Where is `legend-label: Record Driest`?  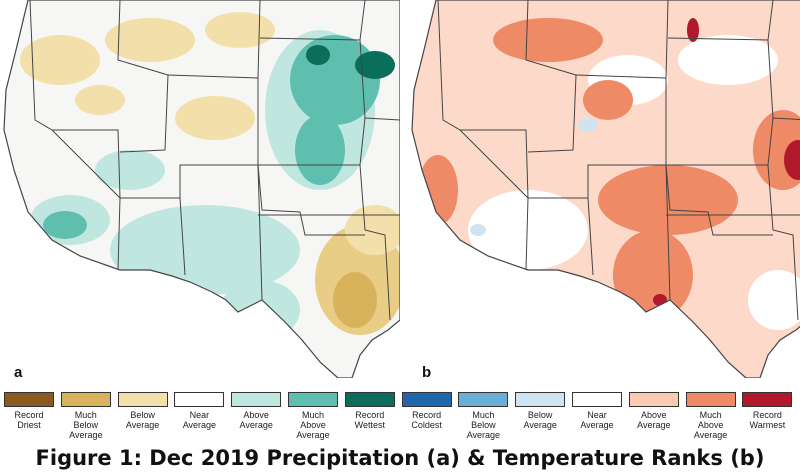 legend-label: Record Driest is located at coordinates (29, 420).